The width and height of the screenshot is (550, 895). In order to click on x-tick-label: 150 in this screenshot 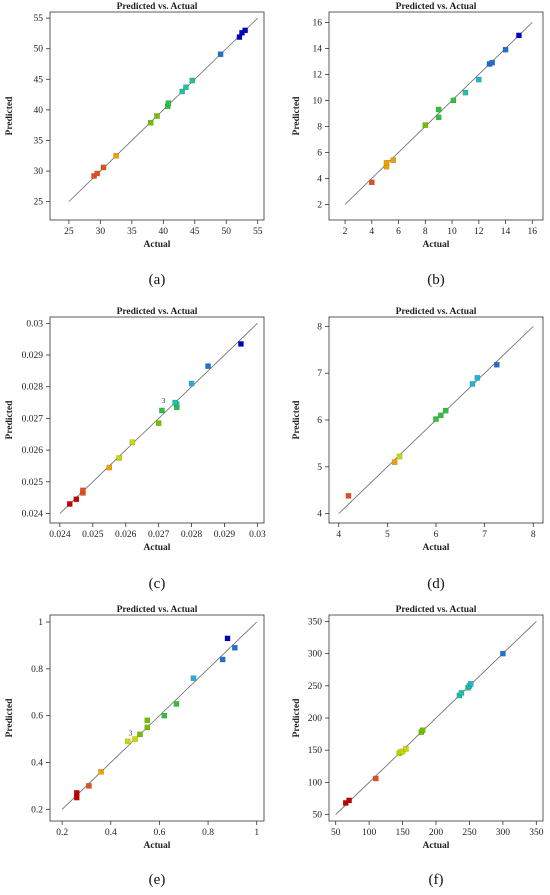, I will do `click(402, 833)`.